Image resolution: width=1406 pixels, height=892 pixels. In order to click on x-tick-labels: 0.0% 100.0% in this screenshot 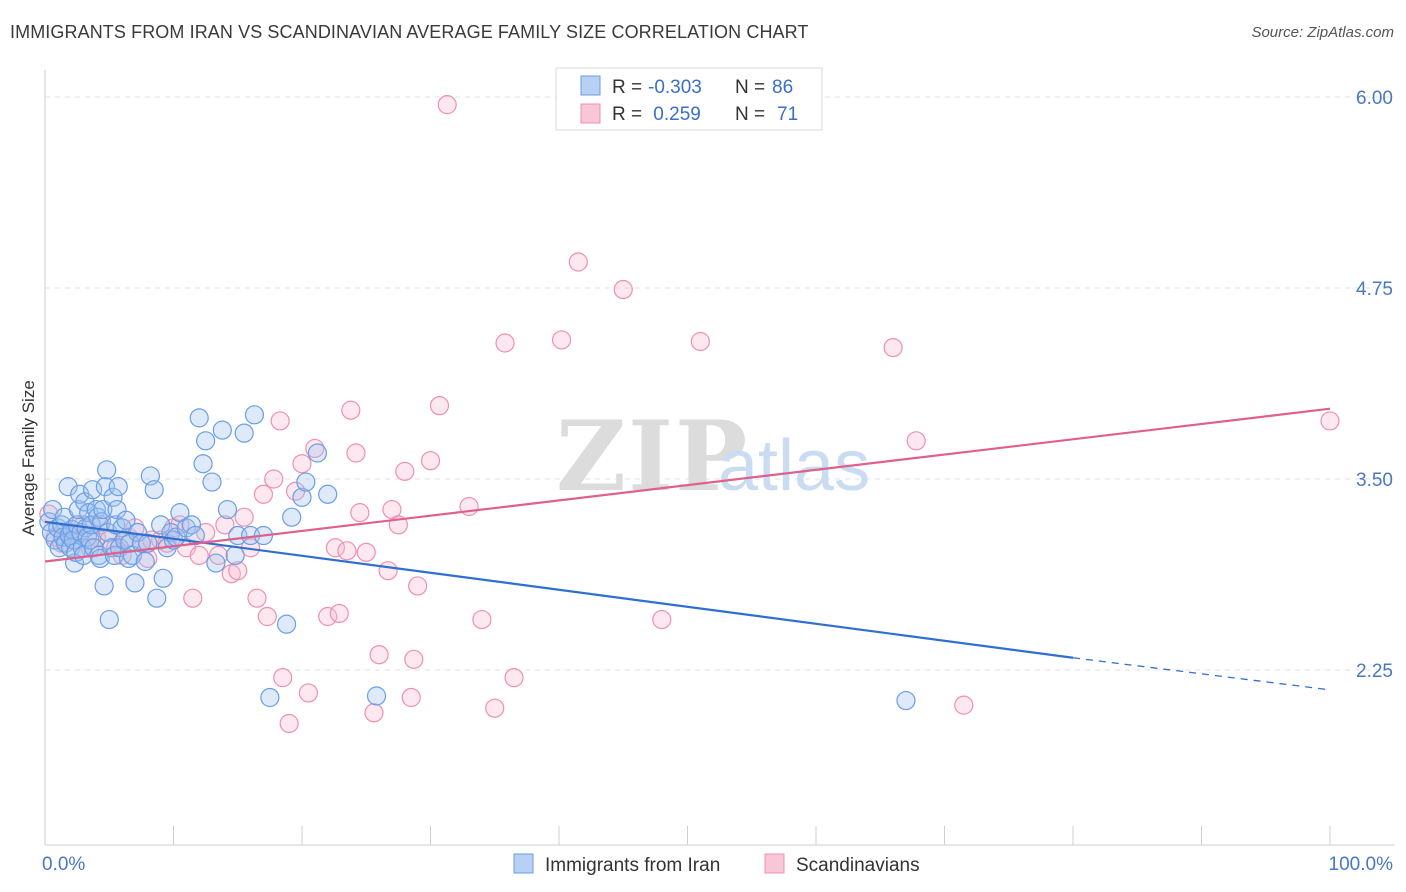, I will do `click(717, 864)`.